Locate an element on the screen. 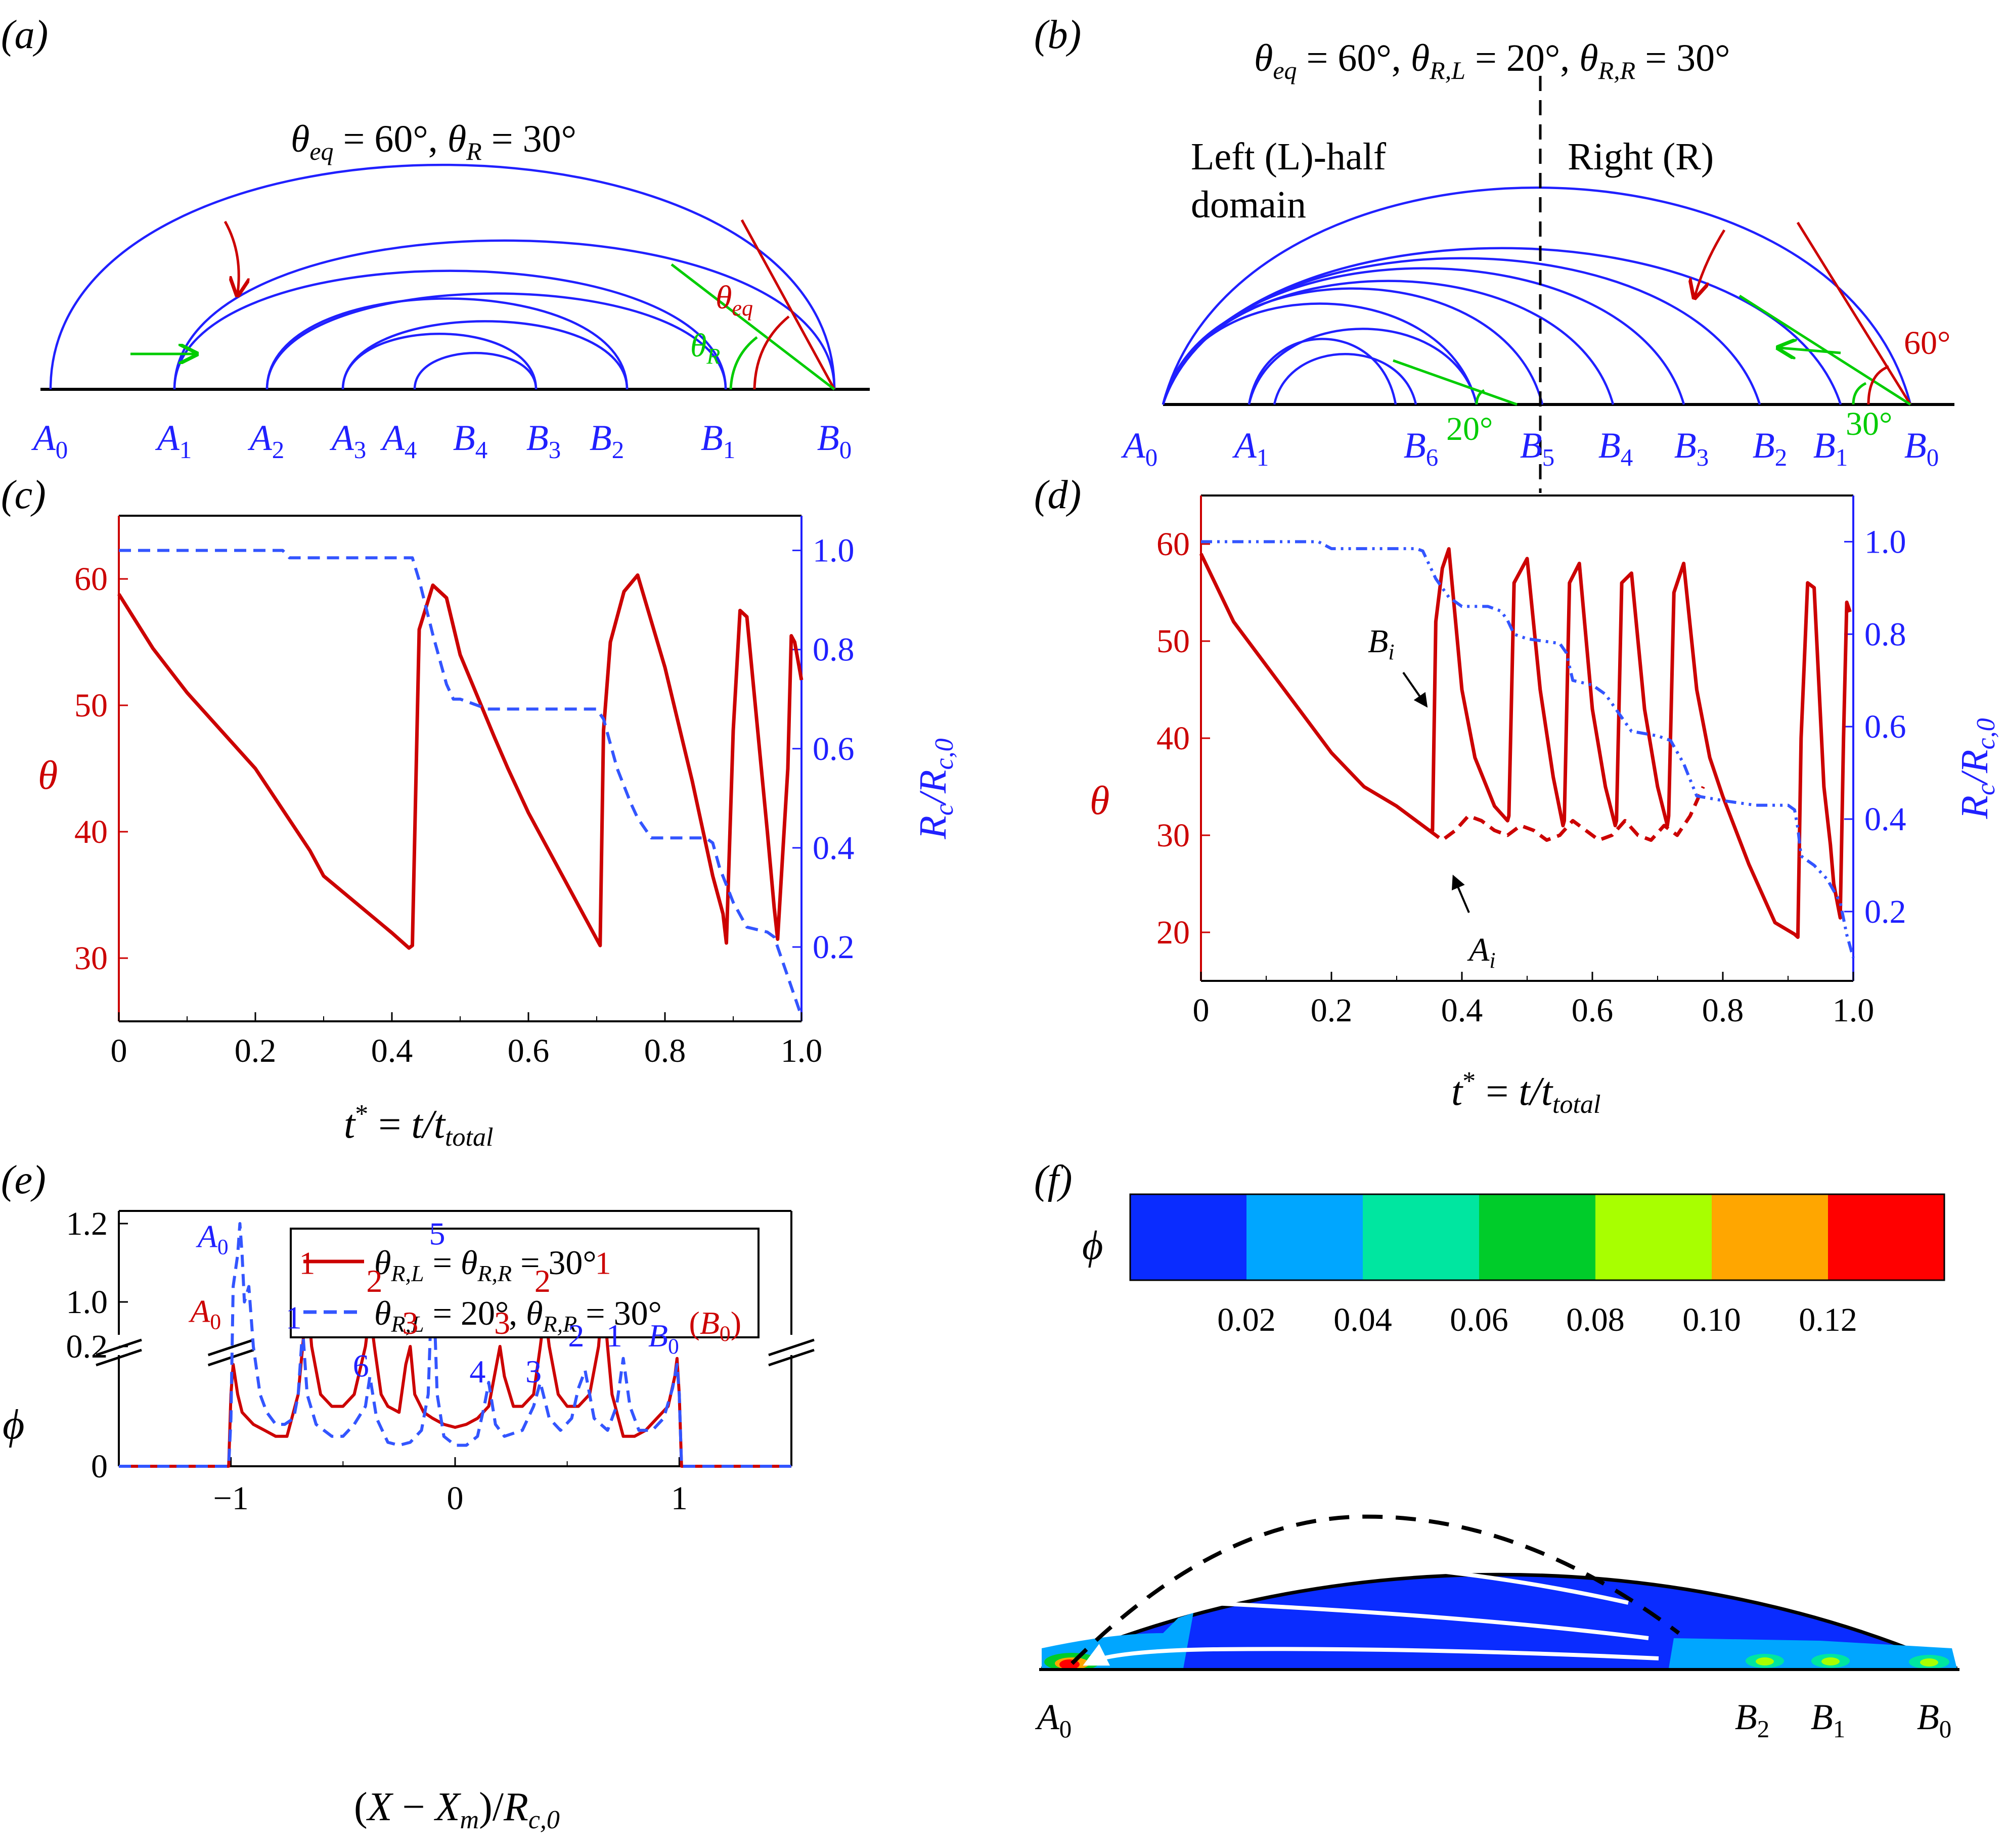 Image resolution: width=2006 pixels, height=1848 pixels. chartE-blue-peak-label-0: A0 is located at coordinates (212, 1239).